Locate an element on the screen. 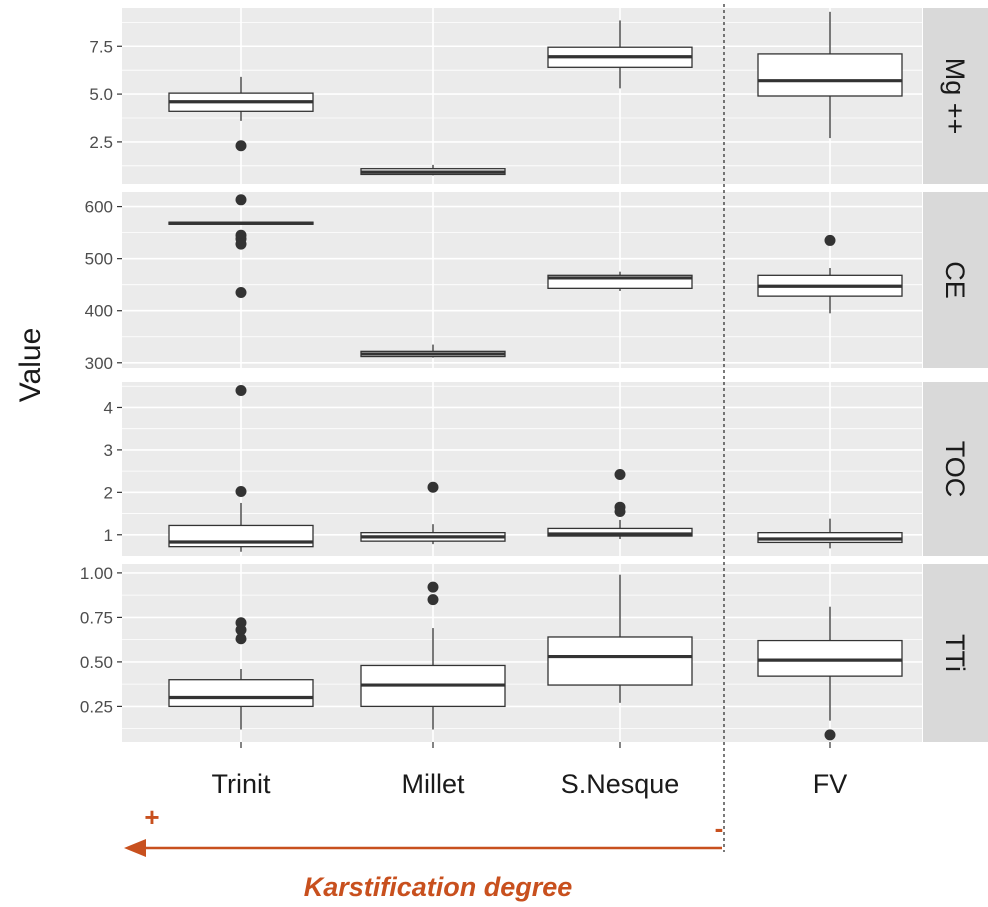 This screenshot has height=907, width=988. strip-background-toc is located at coordinates (955, 469).